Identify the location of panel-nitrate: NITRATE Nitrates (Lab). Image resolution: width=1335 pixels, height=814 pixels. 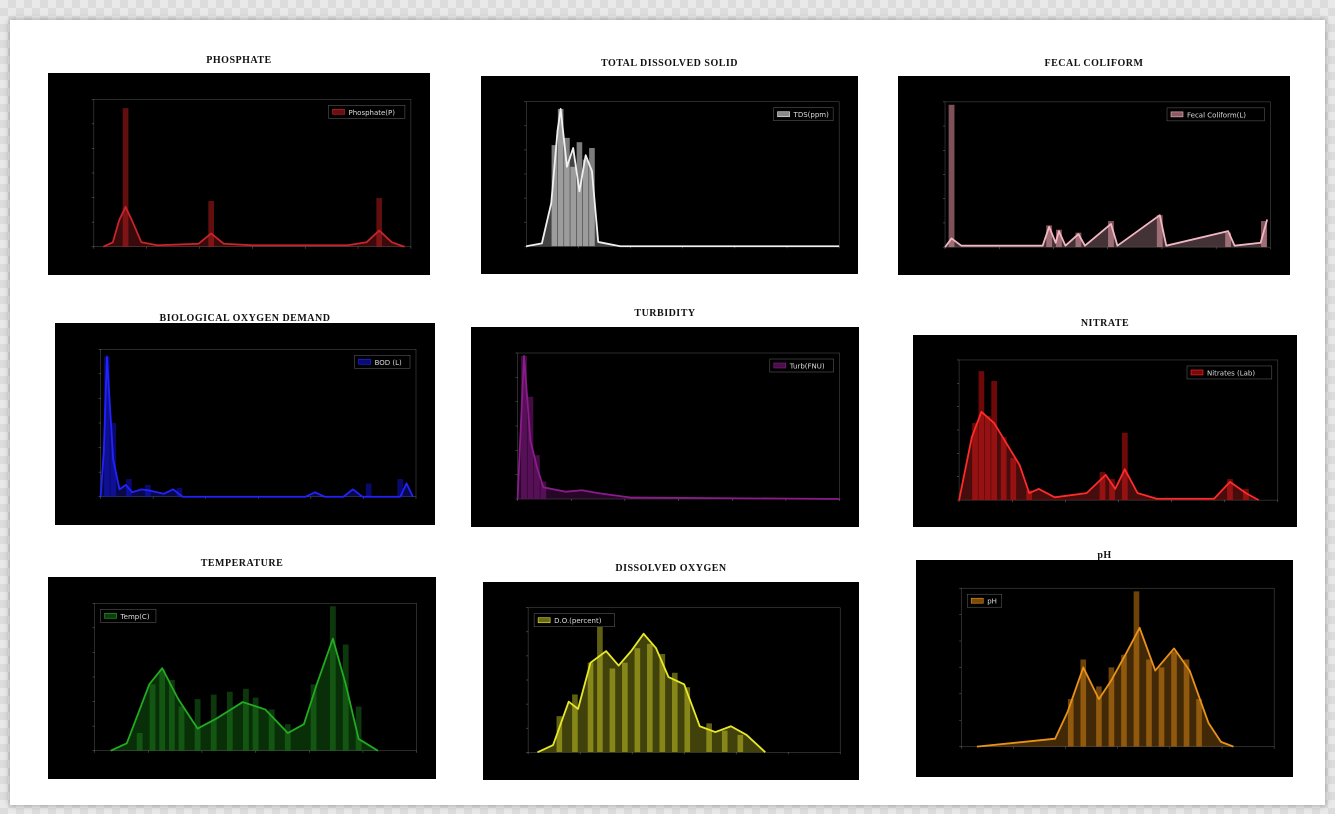
(1105, 422).